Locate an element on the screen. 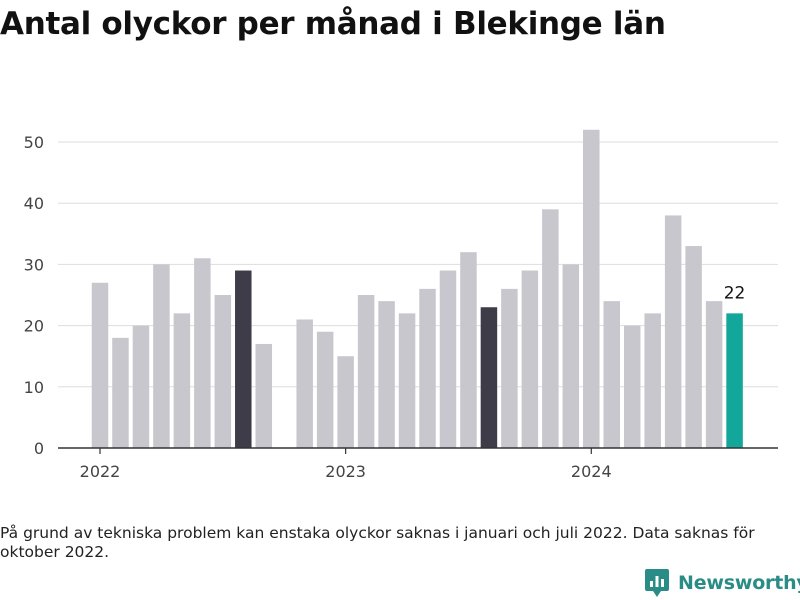 Image resolution: width=800 pixels, height=600 pixels. y-tick-label: 10 is located at coordinates (34, 387).